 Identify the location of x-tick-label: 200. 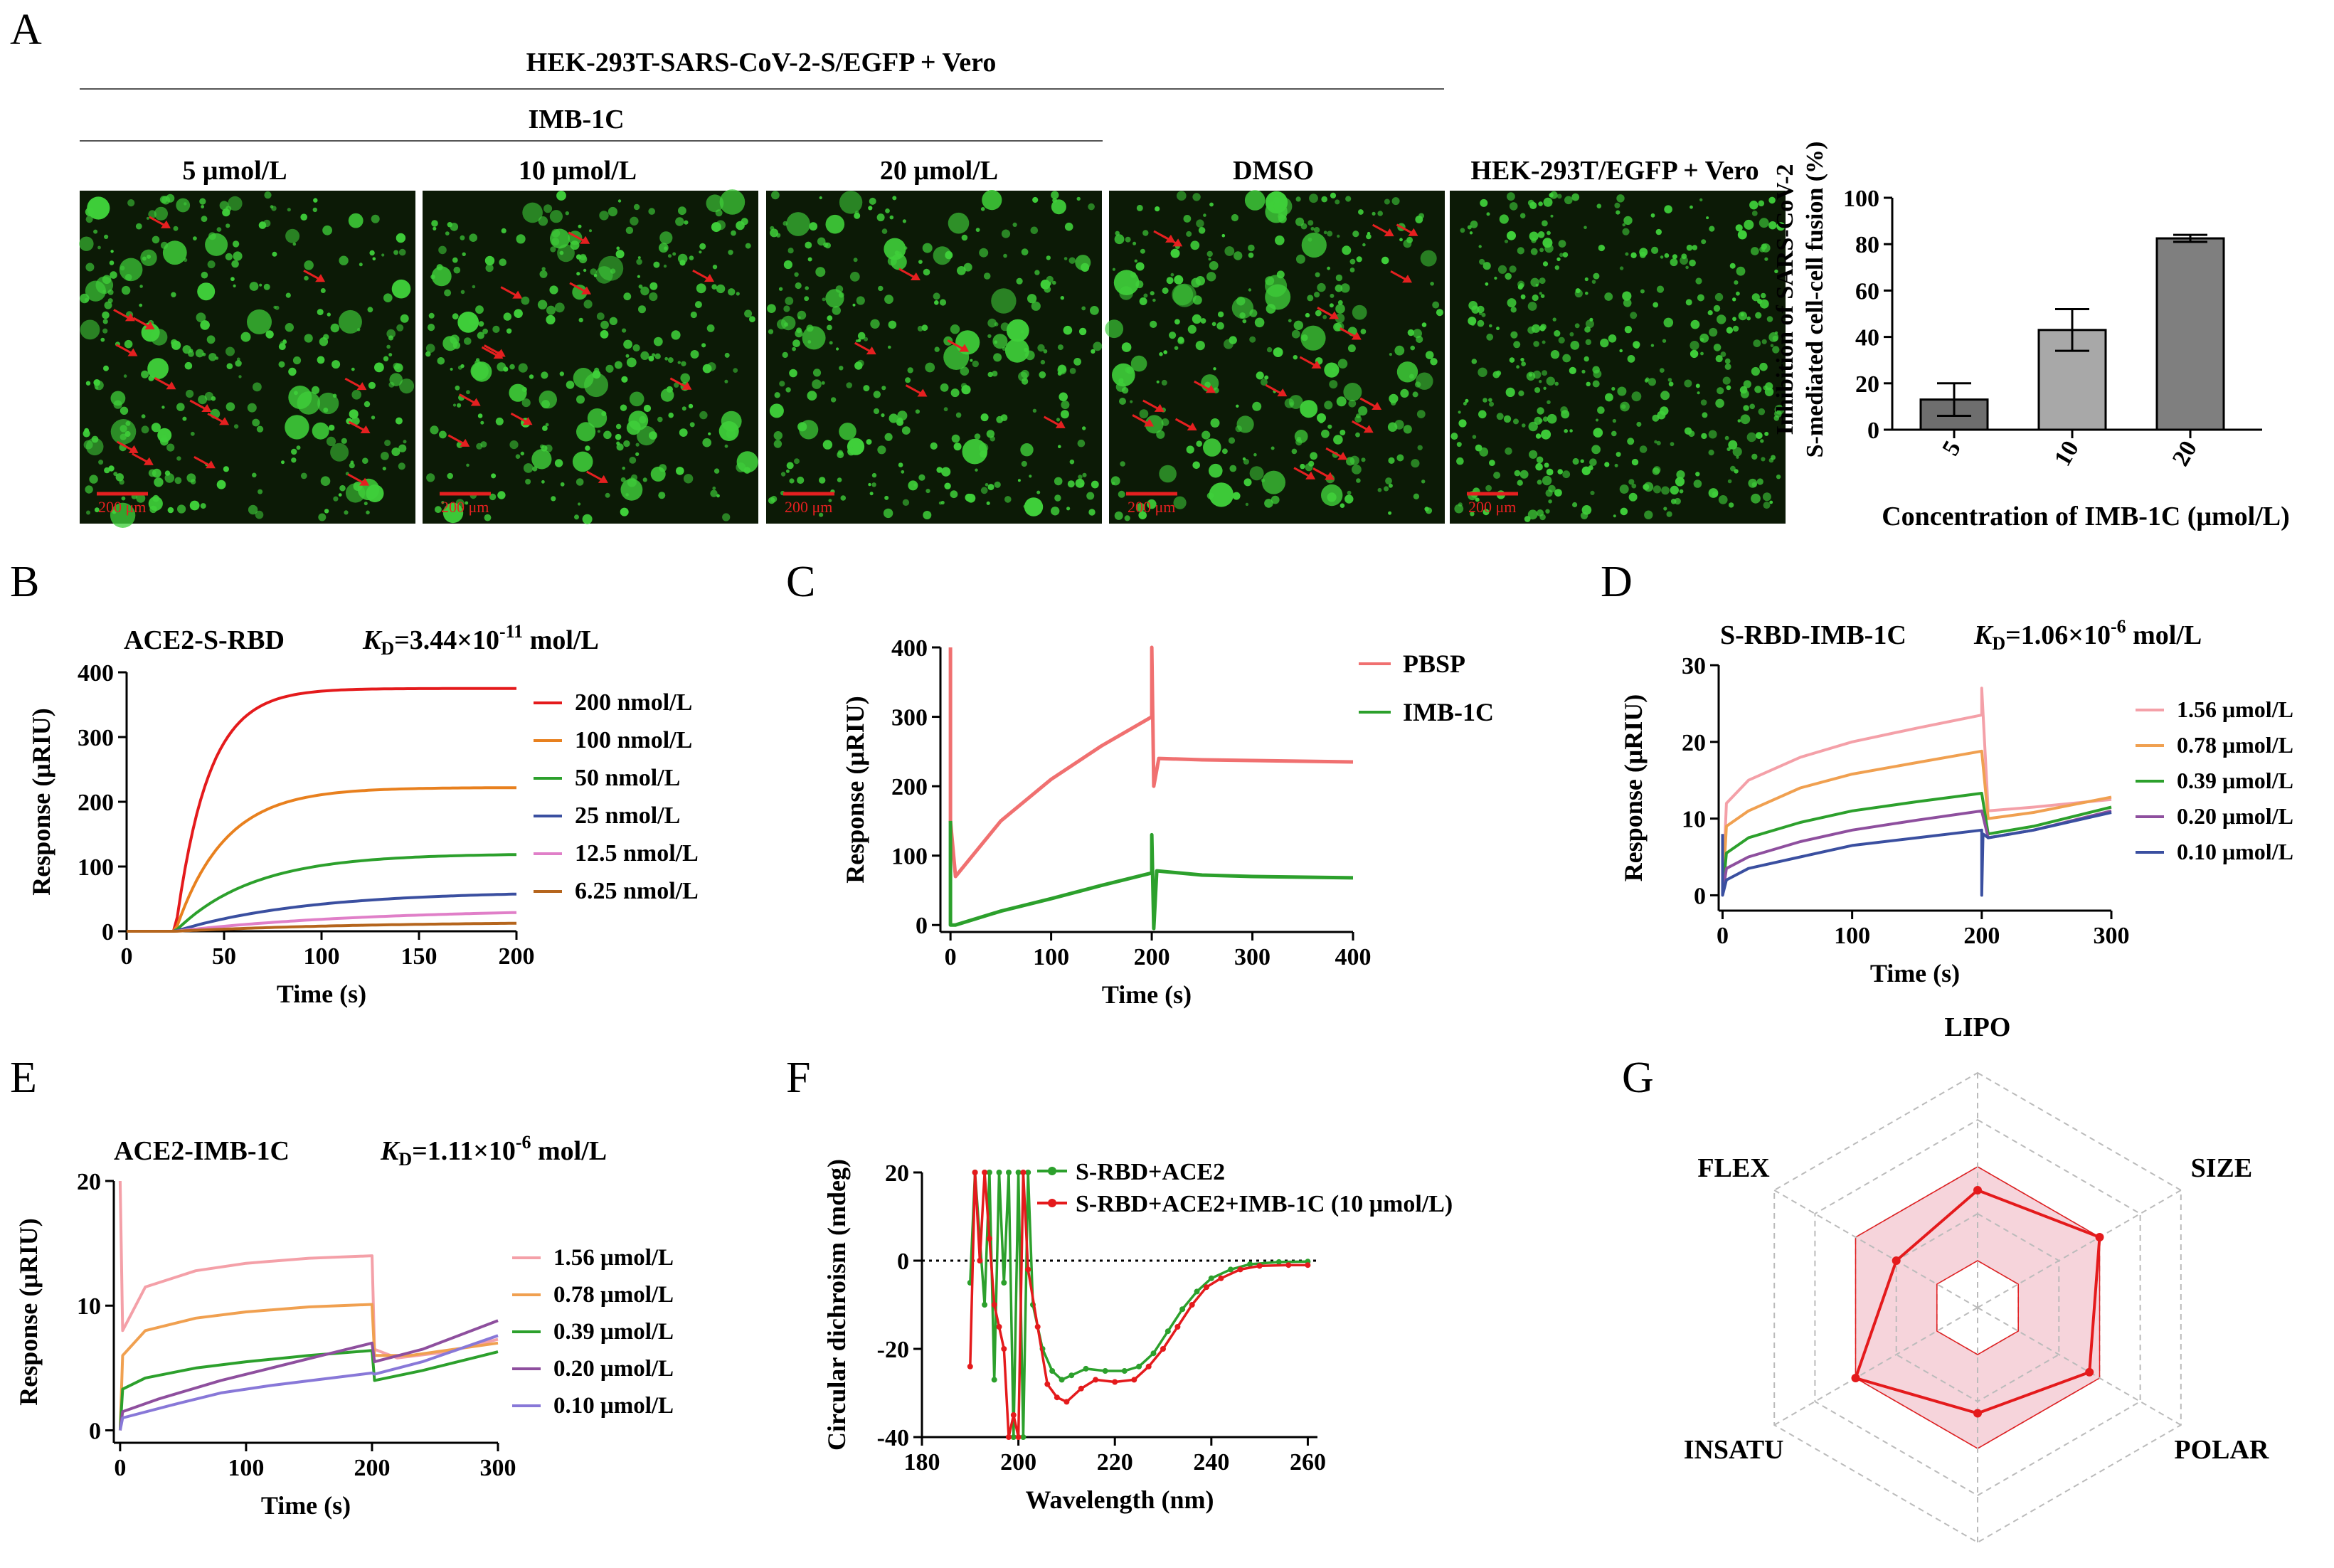
(1152, 957).